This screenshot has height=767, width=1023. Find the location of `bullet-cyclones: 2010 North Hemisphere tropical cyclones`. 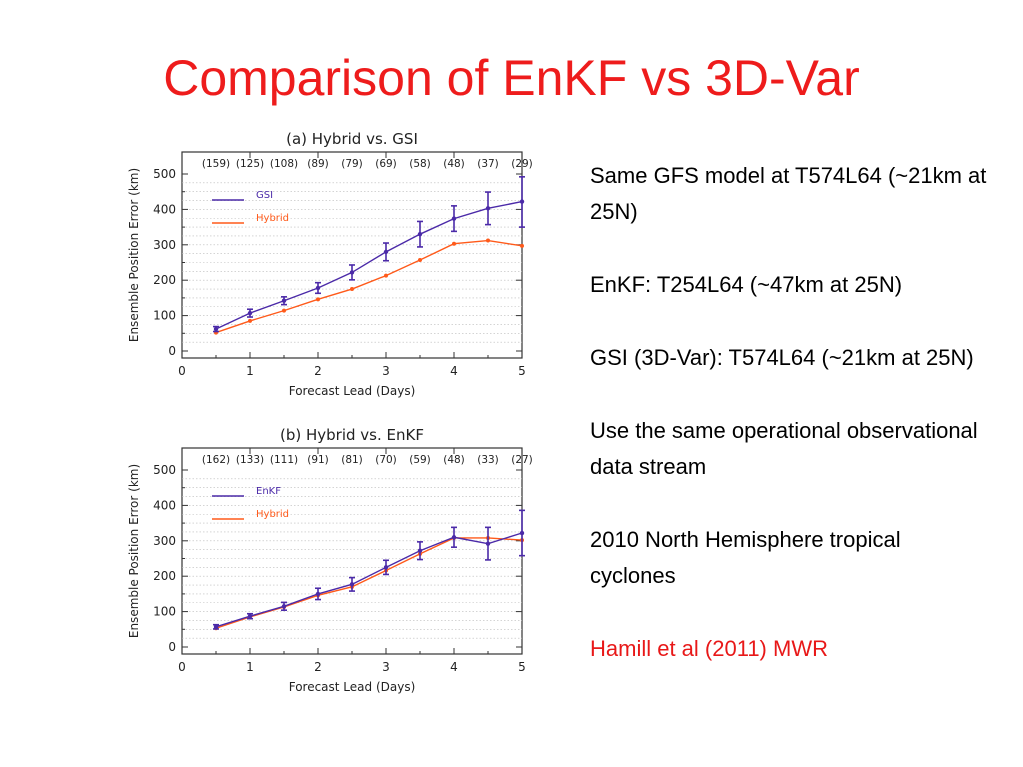

bullet-cyclones: 2010 North Hemisphere tropical cyclones is located at coordinates (745, 557).